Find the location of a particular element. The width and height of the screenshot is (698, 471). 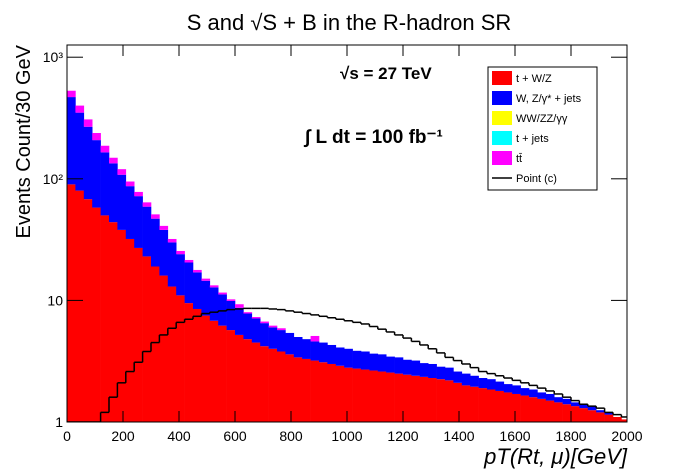

x-tick-label: 600 is located at coordinates (235, 436).